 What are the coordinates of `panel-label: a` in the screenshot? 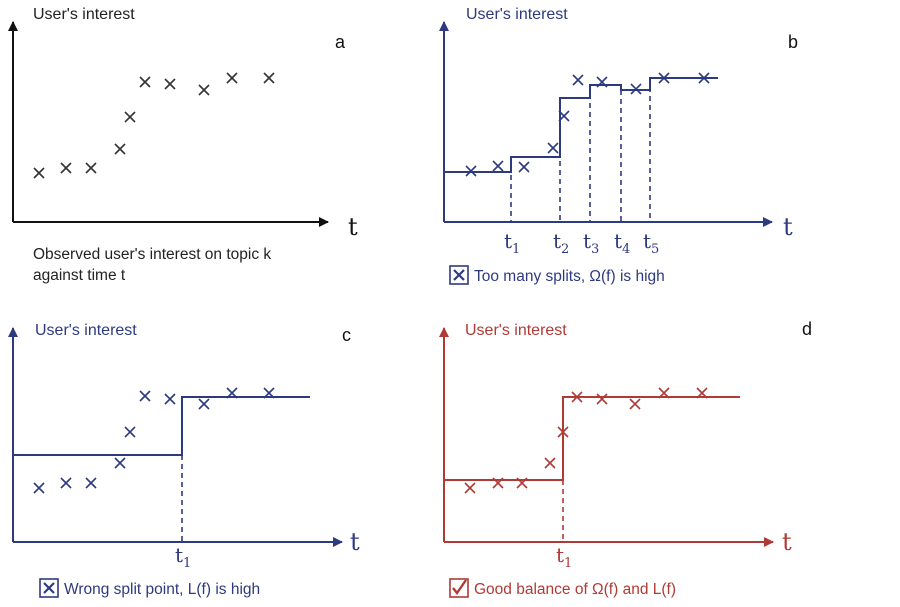 It's located at (340, 42).